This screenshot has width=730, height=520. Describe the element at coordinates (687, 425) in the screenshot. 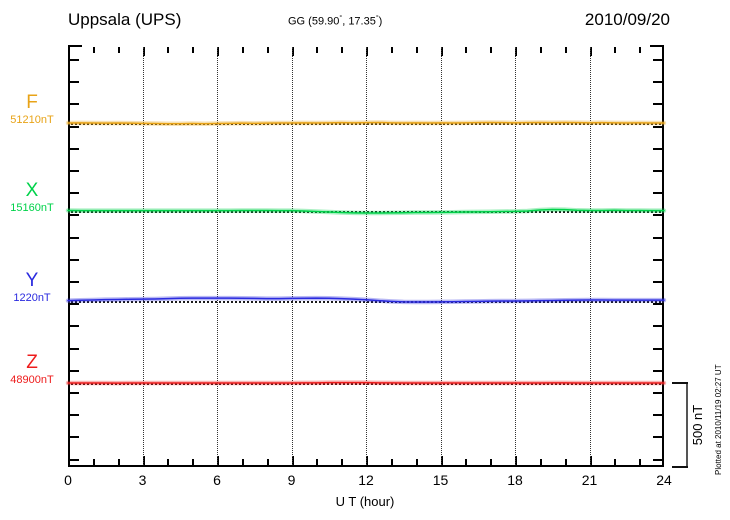

I see `scale-bar-line` at that location.